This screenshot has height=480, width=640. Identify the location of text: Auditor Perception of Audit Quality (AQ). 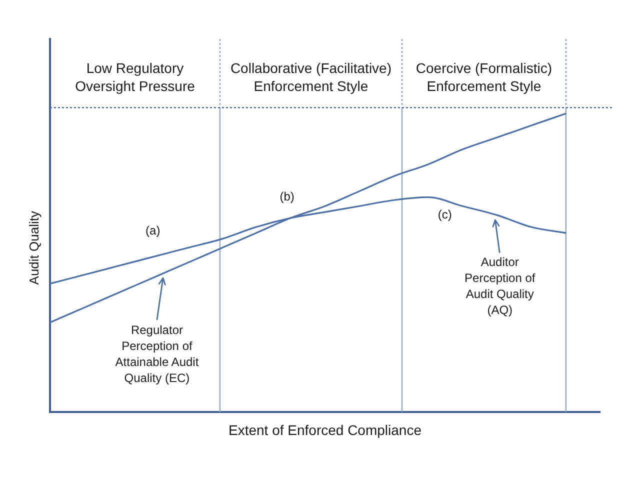
(500, 286).